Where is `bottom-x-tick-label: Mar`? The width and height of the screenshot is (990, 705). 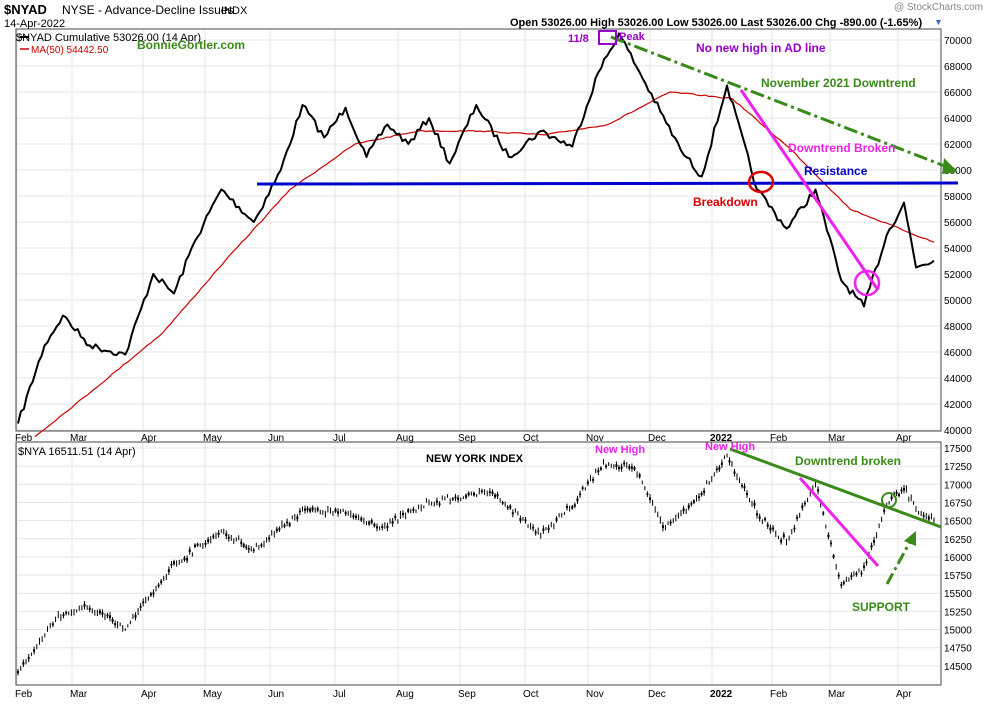 bottom-x-tick-label: Mar is located at coordinates (837, 694).